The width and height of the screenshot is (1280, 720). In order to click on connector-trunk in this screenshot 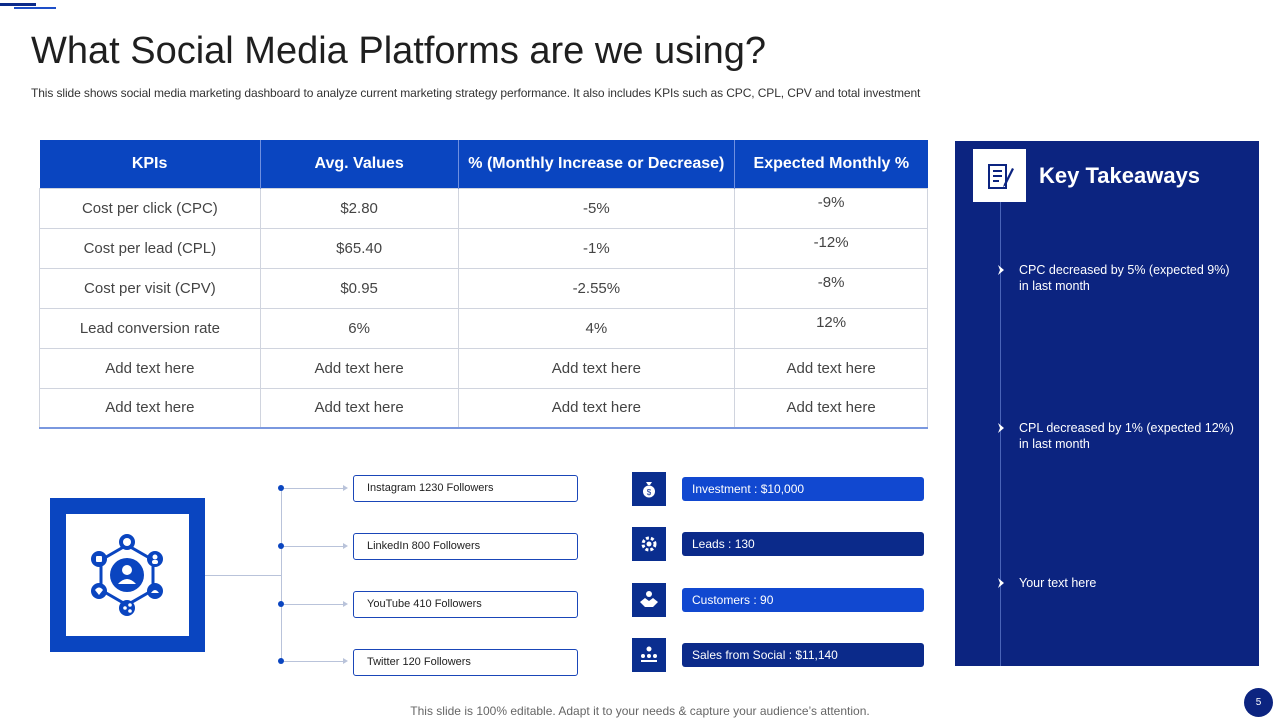, I will do `click(281, 574)`.